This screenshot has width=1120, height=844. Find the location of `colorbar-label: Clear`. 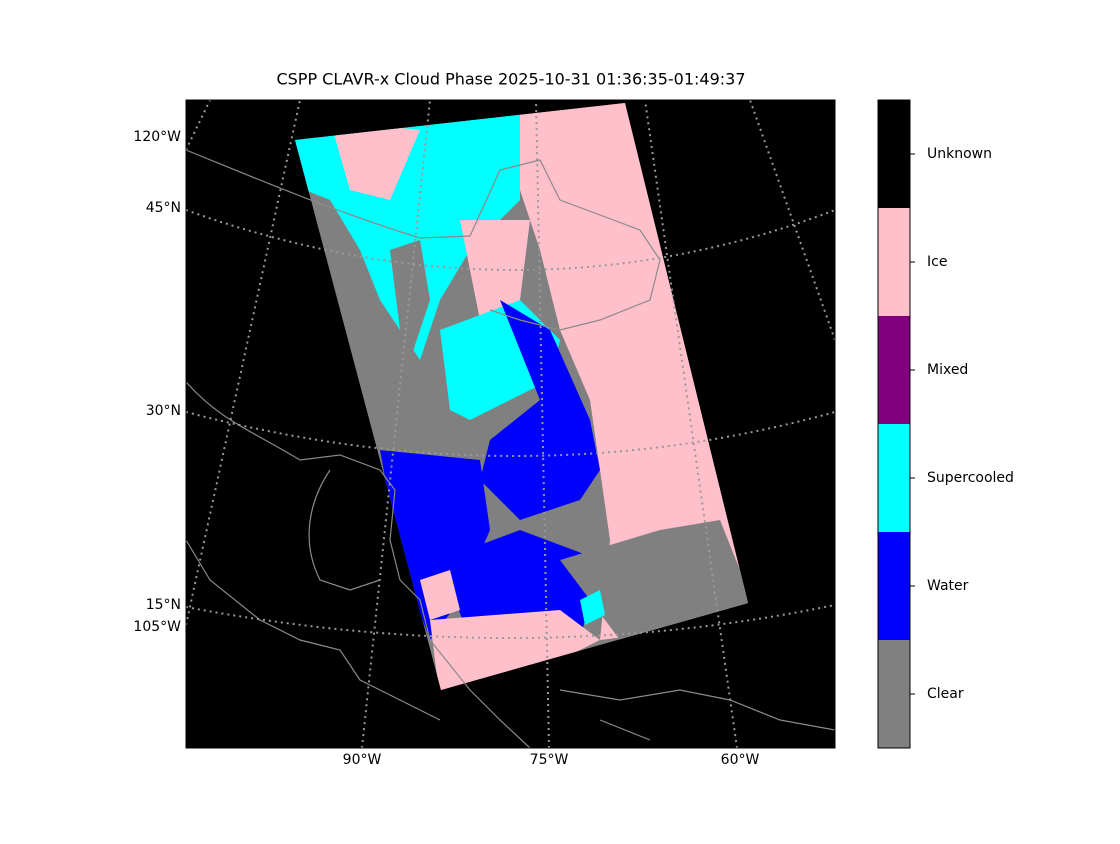

colorbar-label: Clear is located at coordinates (945, 694).